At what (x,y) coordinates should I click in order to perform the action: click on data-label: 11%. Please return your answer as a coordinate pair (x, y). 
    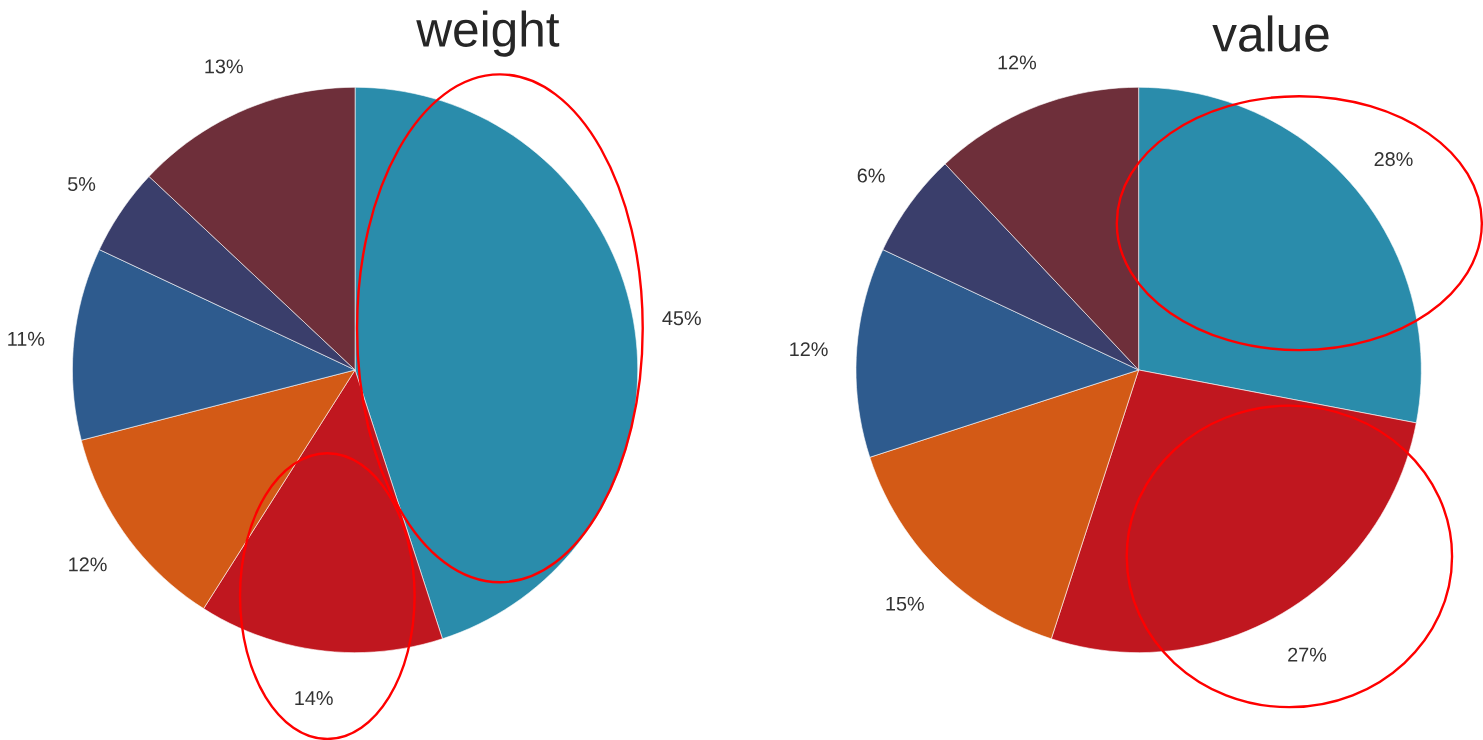
    Looking at the image, I should click on (26, 338).